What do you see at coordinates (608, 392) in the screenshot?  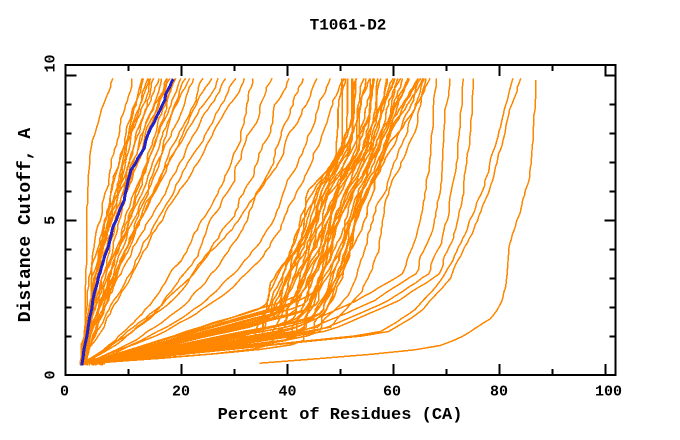 I see `svg-text: 100` at bounding box center [608, 392].